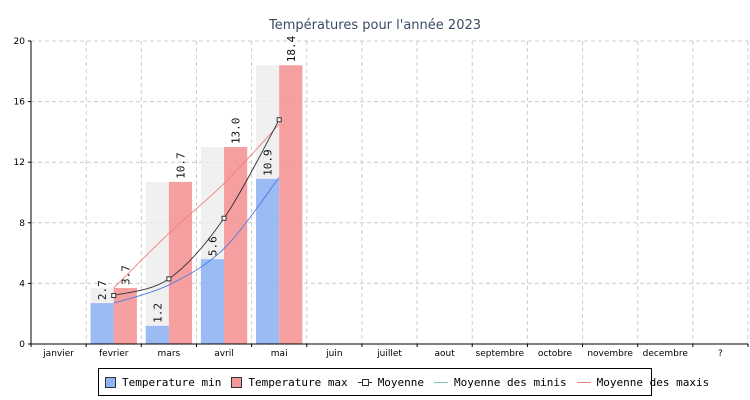  Describe the element at coordinates (279, 354) in the screenshot. I see `x-tick-label: mai` at that location.